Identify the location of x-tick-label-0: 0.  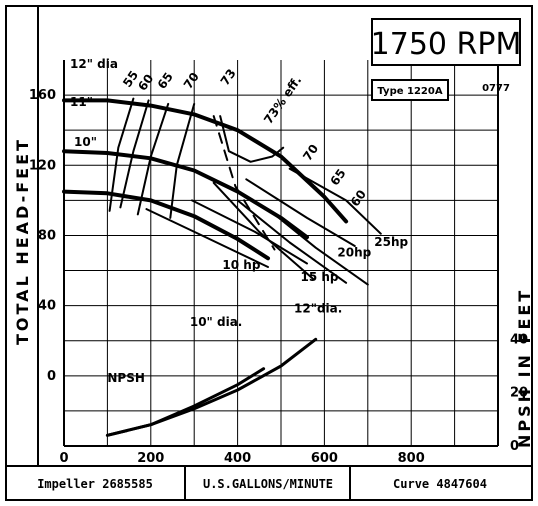
(63, 458).